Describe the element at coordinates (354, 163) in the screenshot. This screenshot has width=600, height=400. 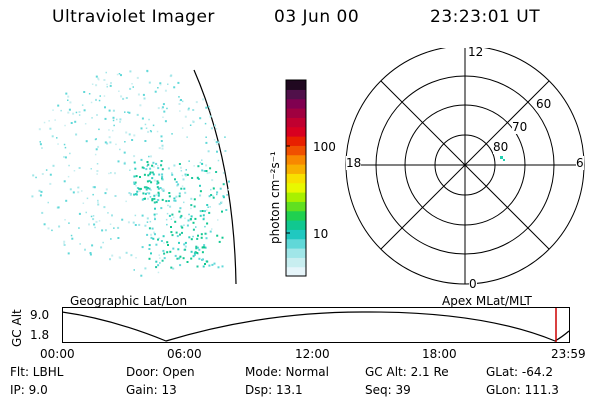
I see `mlt-label-18: 18` at that location.